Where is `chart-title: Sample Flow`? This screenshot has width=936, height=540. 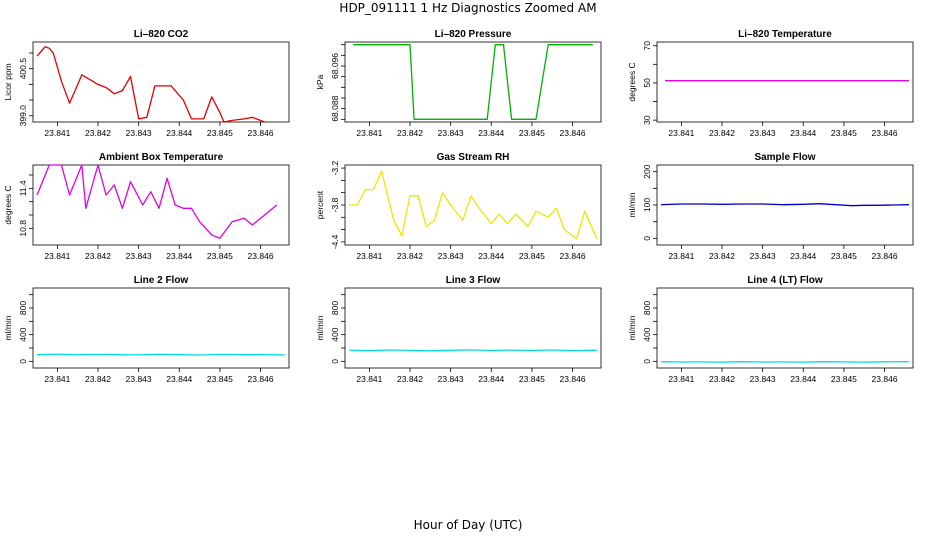
chart-title: Sample Flow is located at coordinates (784, 157).